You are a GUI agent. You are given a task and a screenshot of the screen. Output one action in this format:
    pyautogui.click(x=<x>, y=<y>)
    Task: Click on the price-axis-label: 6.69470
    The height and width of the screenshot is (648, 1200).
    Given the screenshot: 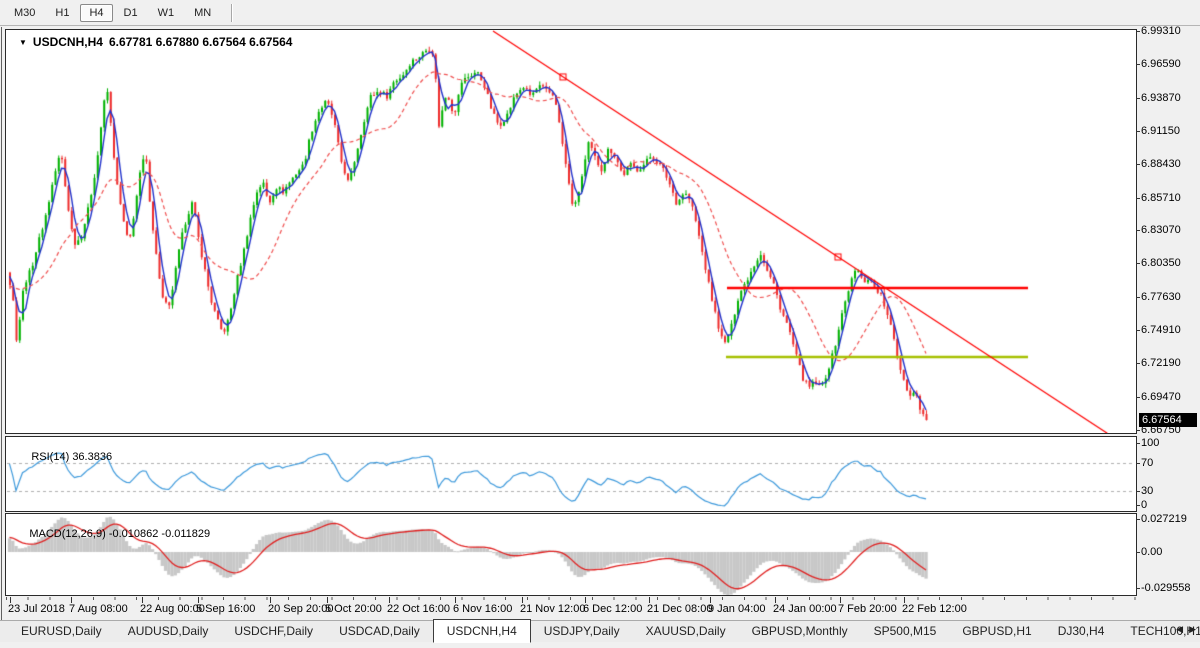 What is the action you would take?
    pyautogui.click(x=1161, y=396)
    